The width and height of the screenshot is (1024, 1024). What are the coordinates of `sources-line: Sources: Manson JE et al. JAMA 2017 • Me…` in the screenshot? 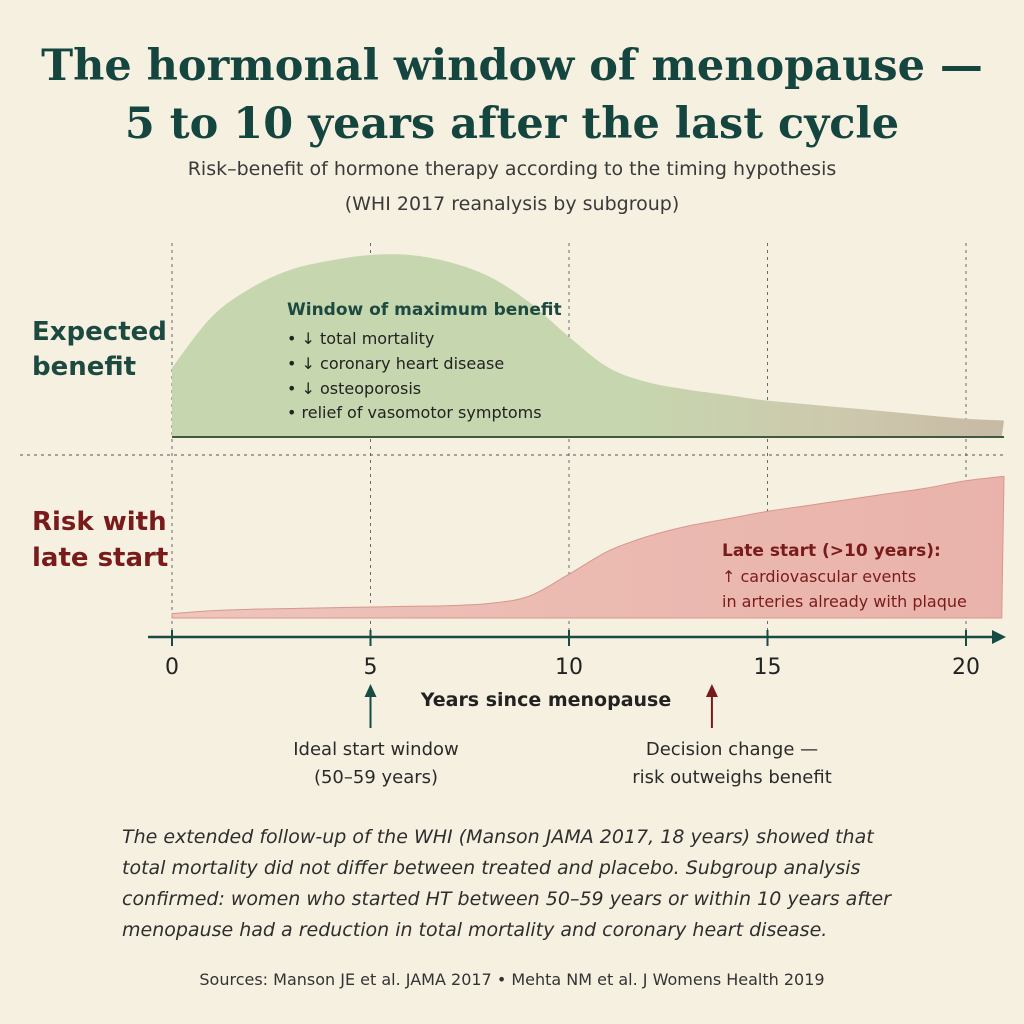 It's located at (512, 979).